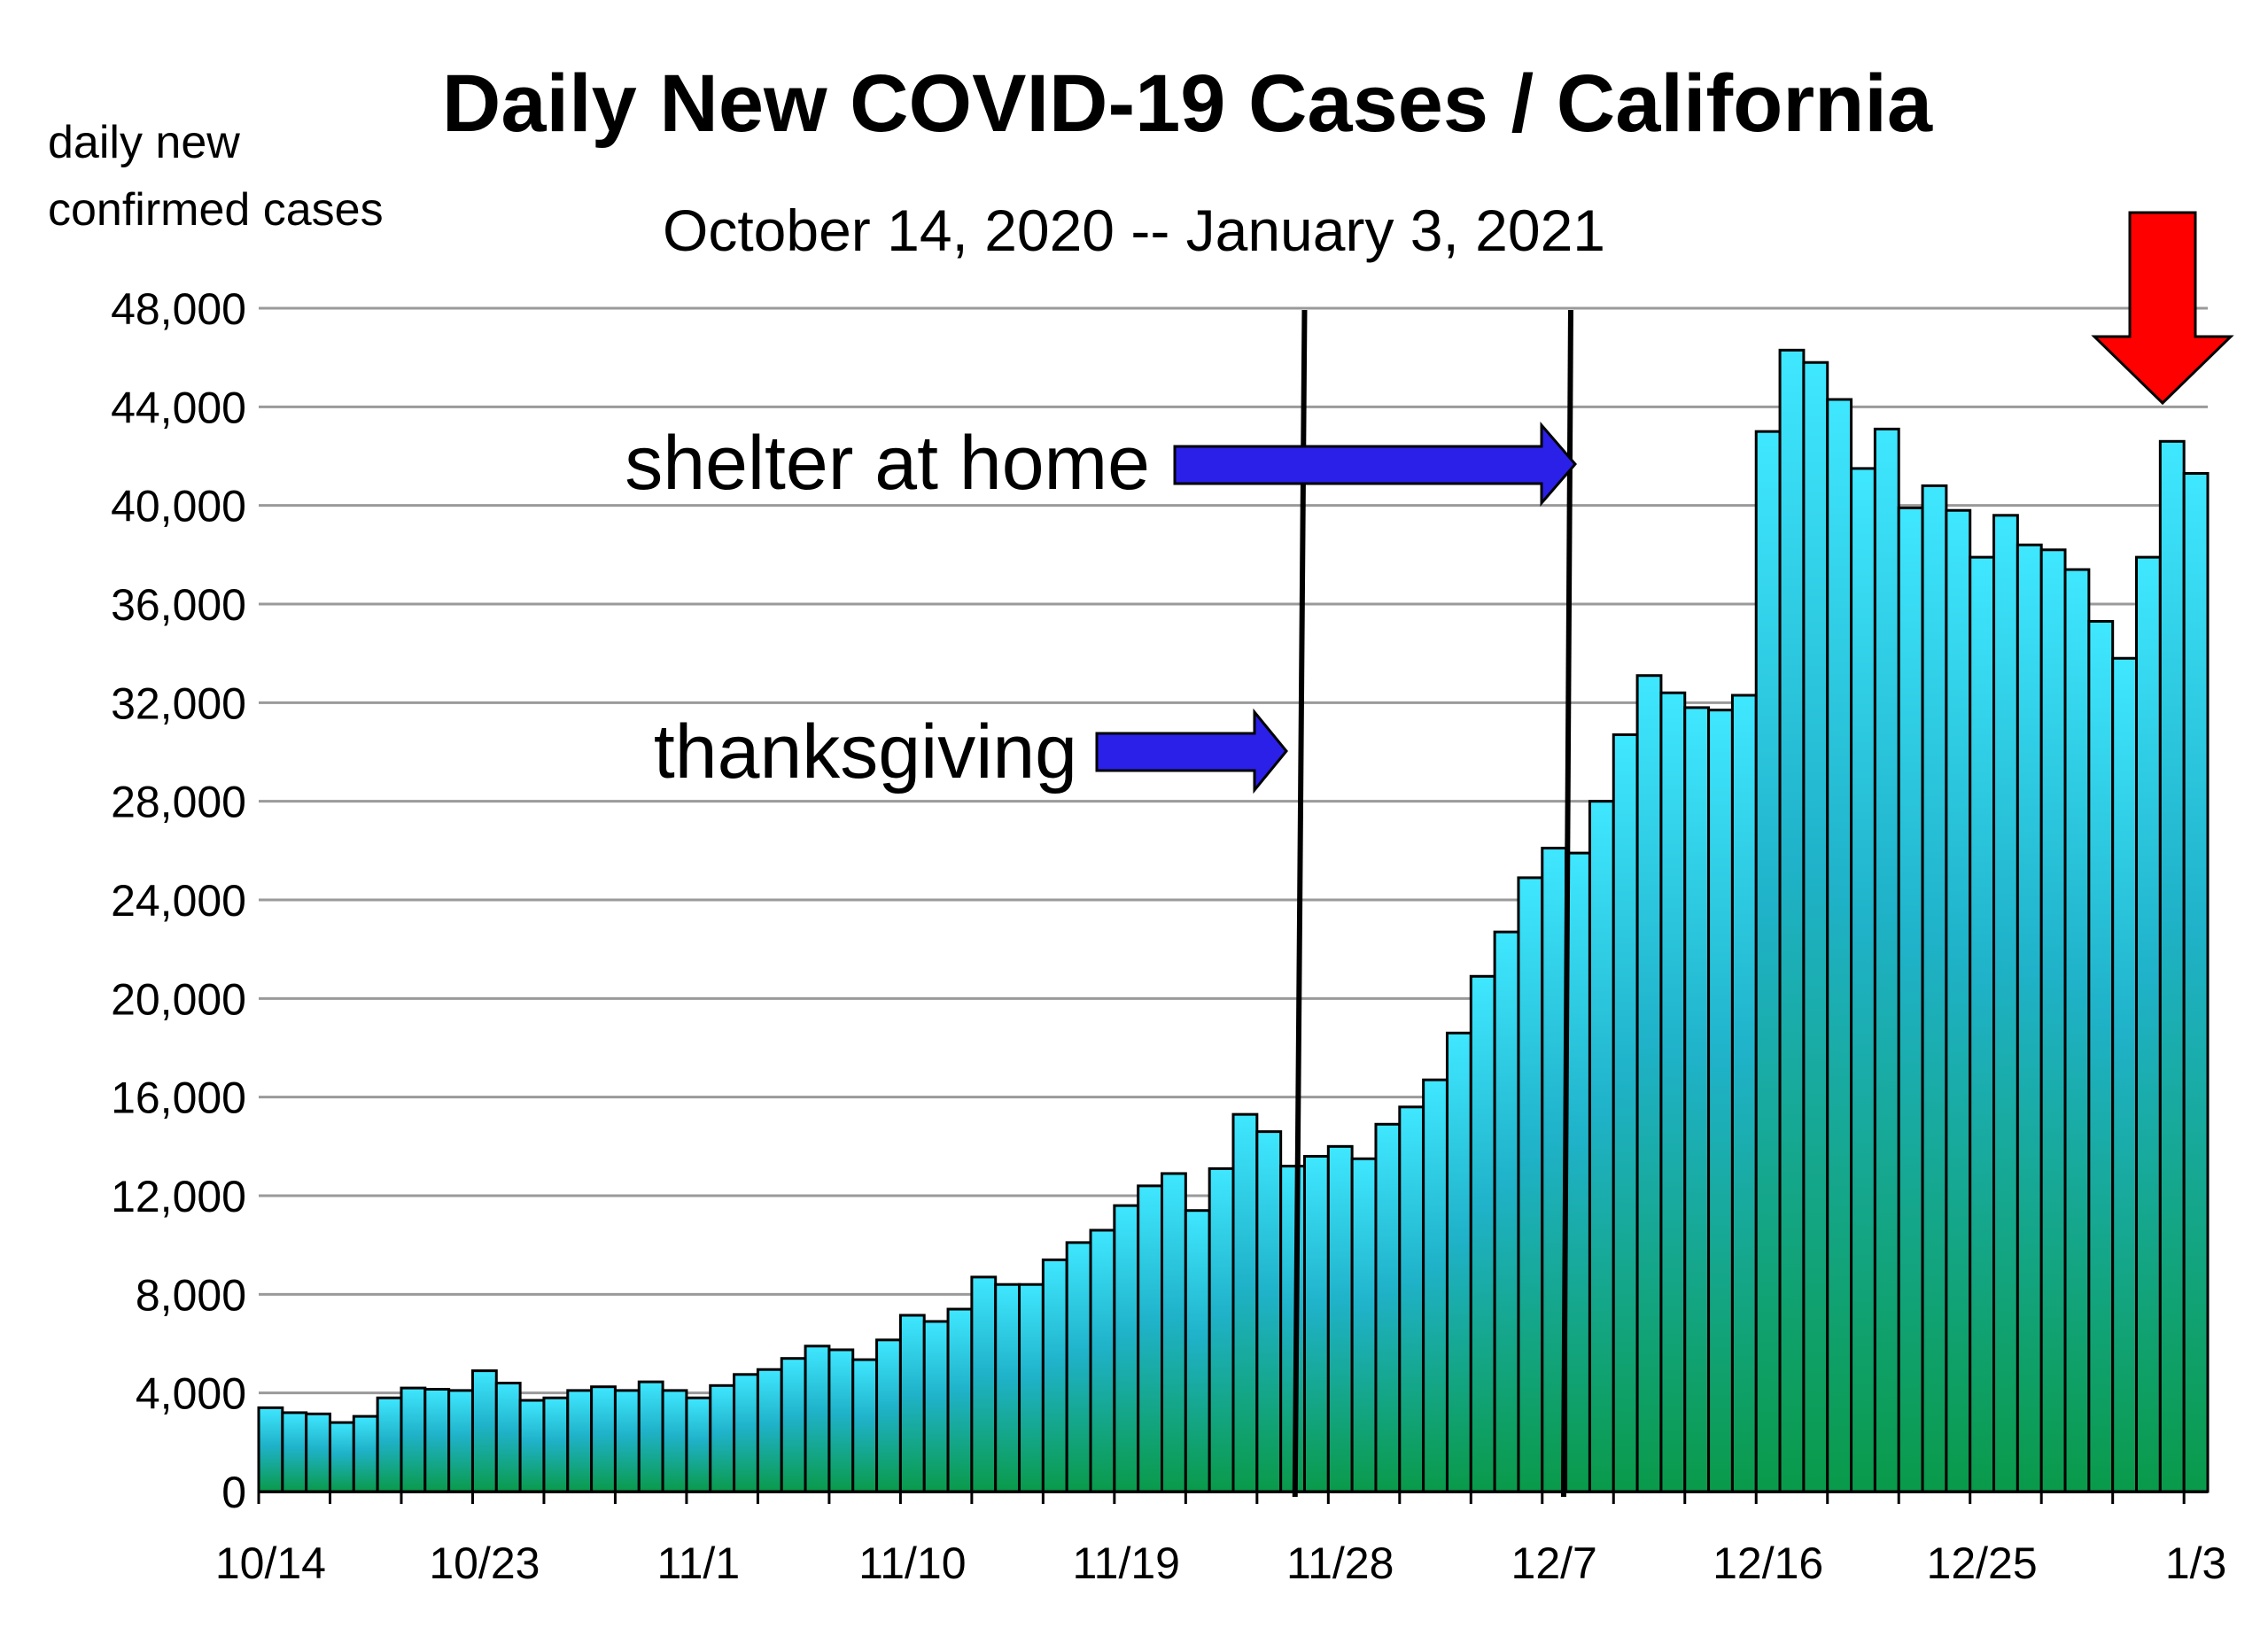  I want to click on bar-12/3, so click(1458, 1262).